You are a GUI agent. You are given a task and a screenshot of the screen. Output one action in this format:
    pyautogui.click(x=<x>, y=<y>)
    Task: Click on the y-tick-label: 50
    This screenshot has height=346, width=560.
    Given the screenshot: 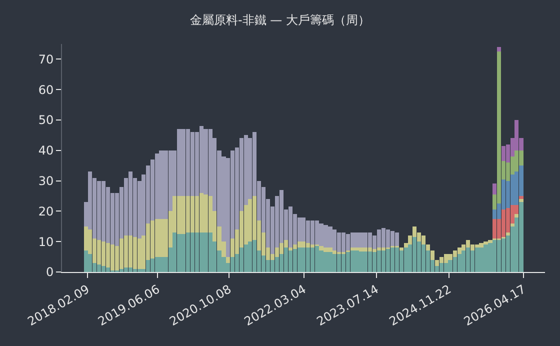 What is the action you would take?
    pyautogui.click(x=46, y=120)
    